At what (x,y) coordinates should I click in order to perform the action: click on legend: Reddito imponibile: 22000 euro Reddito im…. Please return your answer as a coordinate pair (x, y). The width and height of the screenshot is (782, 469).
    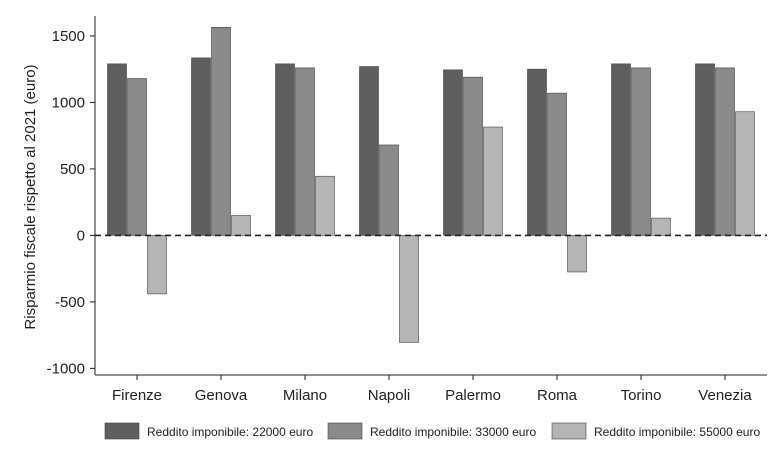
    Looking at the image, I should click on (432, 431).